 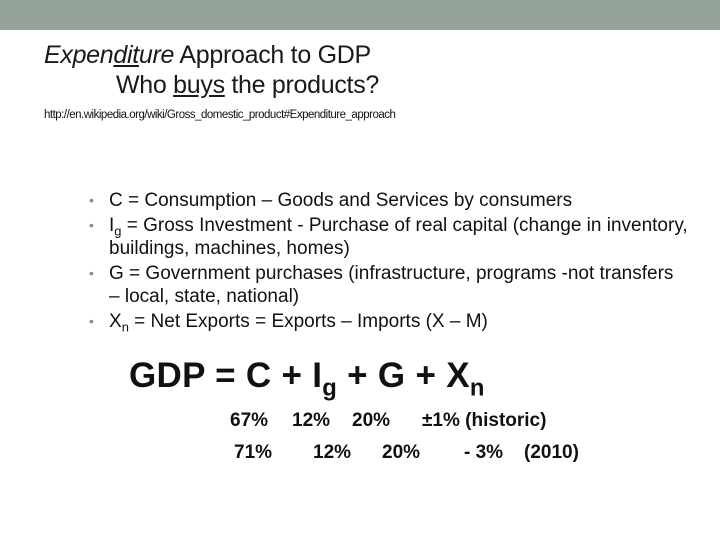 What do you see at coordinates (332, 452) in the screenshot?
I see `share-i-2010: 12%` at bounding box center [332, 452].